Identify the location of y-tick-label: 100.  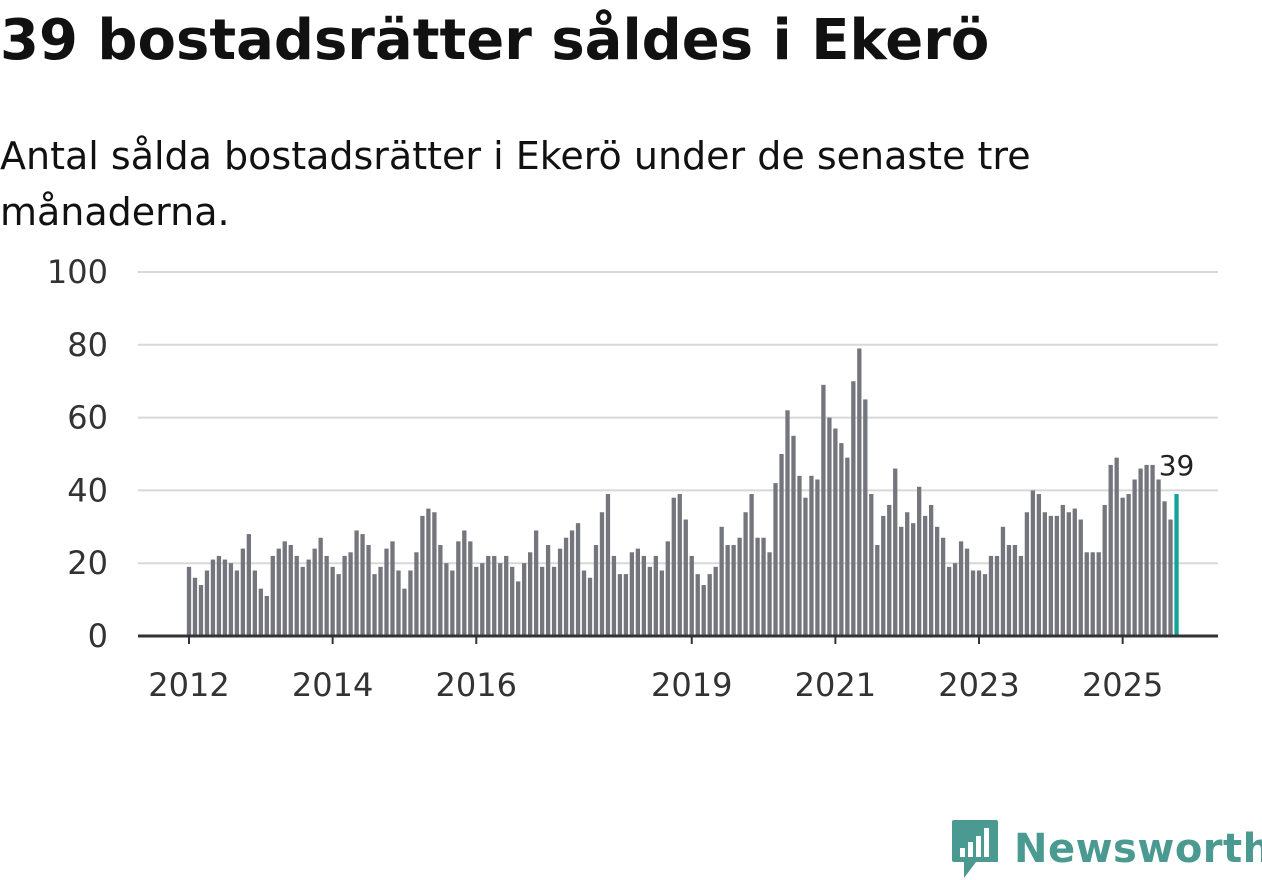
(77, 272).